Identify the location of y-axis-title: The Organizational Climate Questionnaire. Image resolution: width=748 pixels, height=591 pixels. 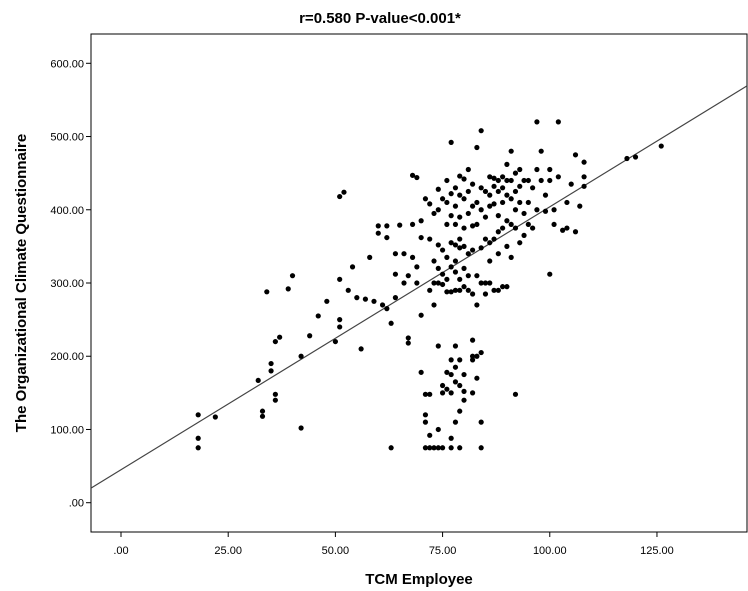
(21, 283).